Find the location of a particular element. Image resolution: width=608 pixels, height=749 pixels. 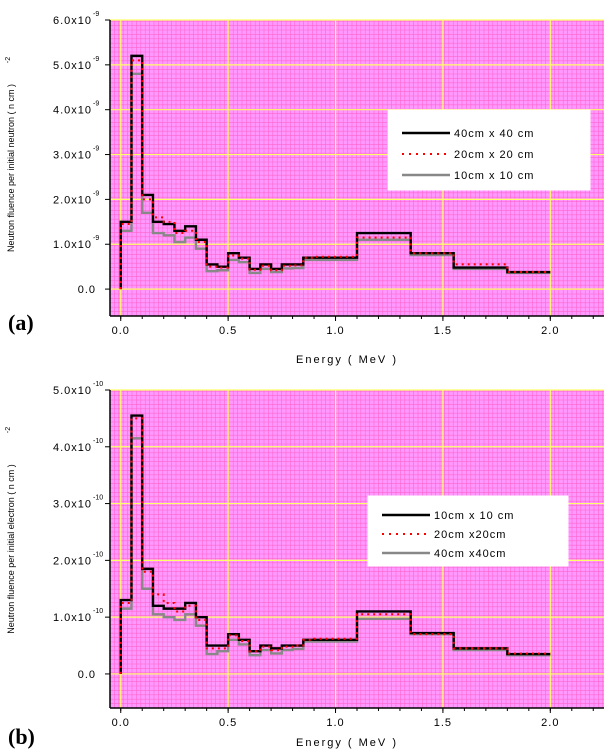

panel-label: (b) is located at coordinates (21, 736).